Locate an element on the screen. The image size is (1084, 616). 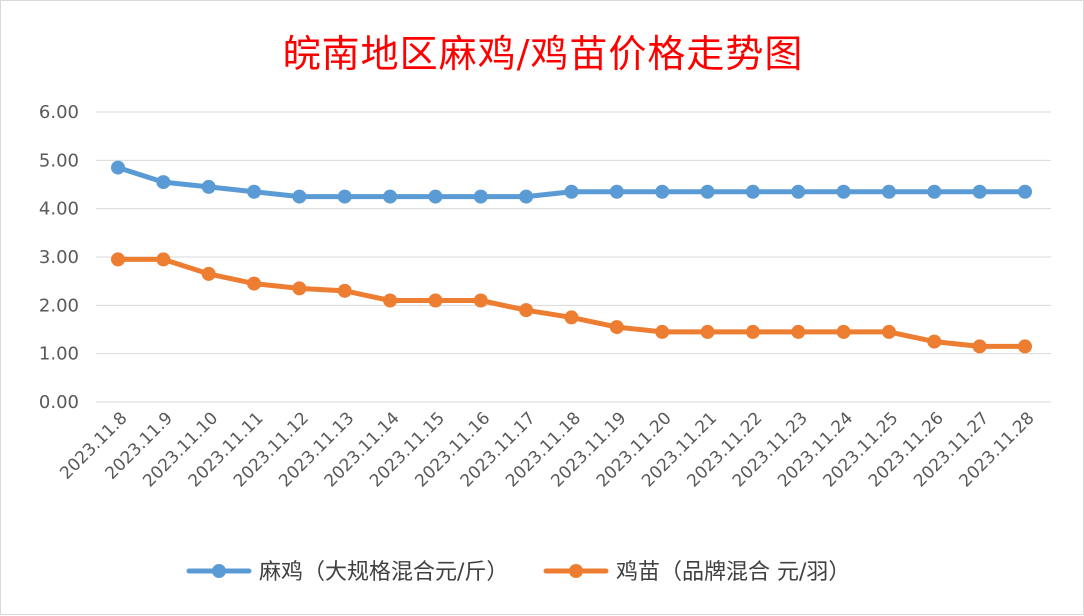
y-tick-label: 0.00 is located at coordinates (59, 402).